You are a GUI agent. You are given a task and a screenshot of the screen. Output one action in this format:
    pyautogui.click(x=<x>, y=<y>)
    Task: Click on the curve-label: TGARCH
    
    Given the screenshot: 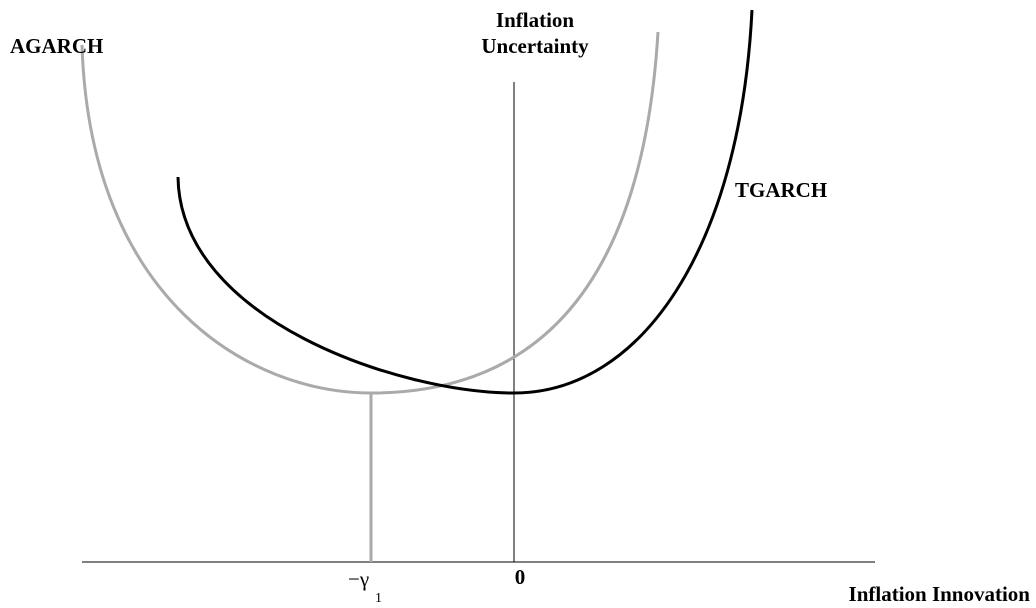 What is the action you would take?
    pyautogui.click(x=781, y=190)
    